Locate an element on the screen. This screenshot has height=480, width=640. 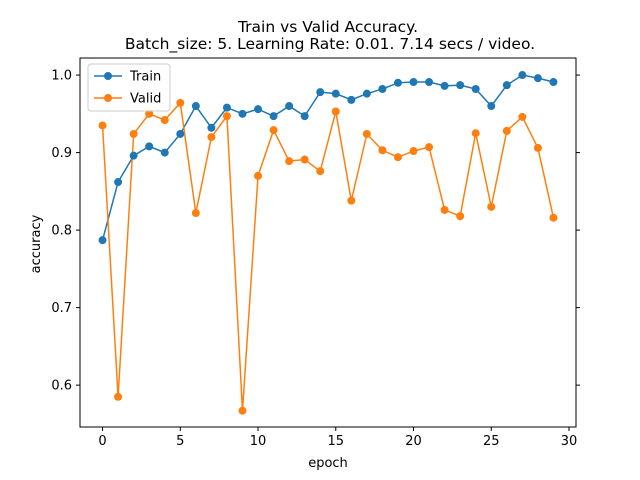
legend-label-train: Train is located at coordinates (145, 77).